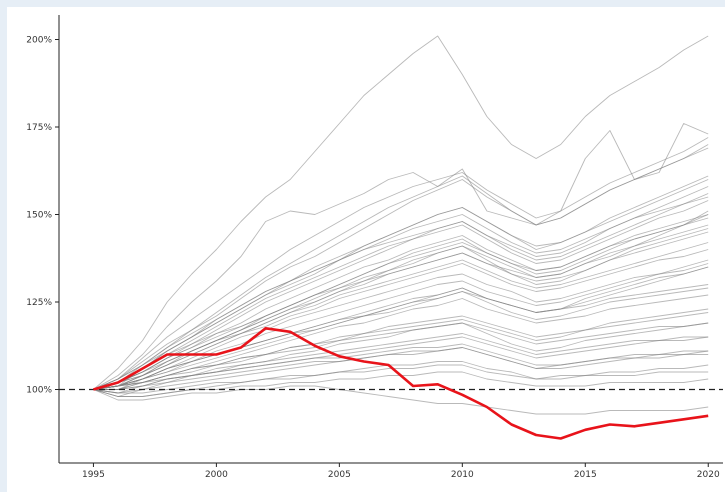 The height and width of the screenshot is (492, 725). What do you see at coordinates (39, 41) in the screenshot?
I see `y-tick-label: 200%` at bounding box center [39, 41].